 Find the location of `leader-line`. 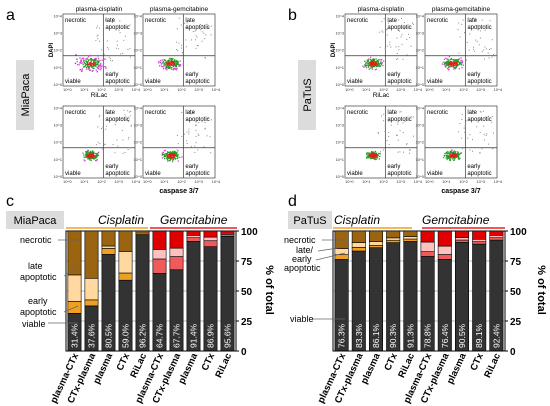

leader-line is located at coordinates (330, 256).